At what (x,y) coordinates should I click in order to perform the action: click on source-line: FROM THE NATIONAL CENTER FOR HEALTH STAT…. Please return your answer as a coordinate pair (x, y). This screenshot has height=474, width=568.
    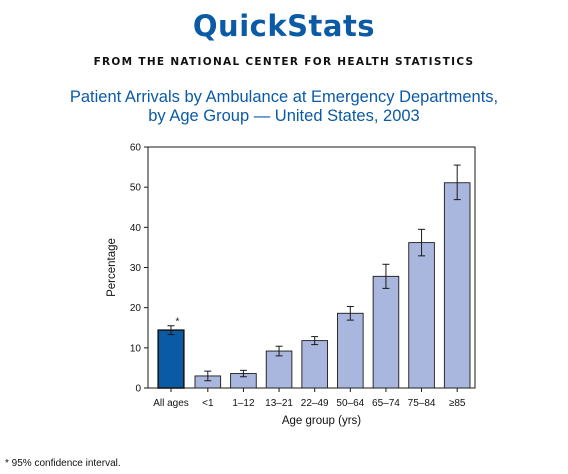
    Looking at the image, I should click on (284, 62).